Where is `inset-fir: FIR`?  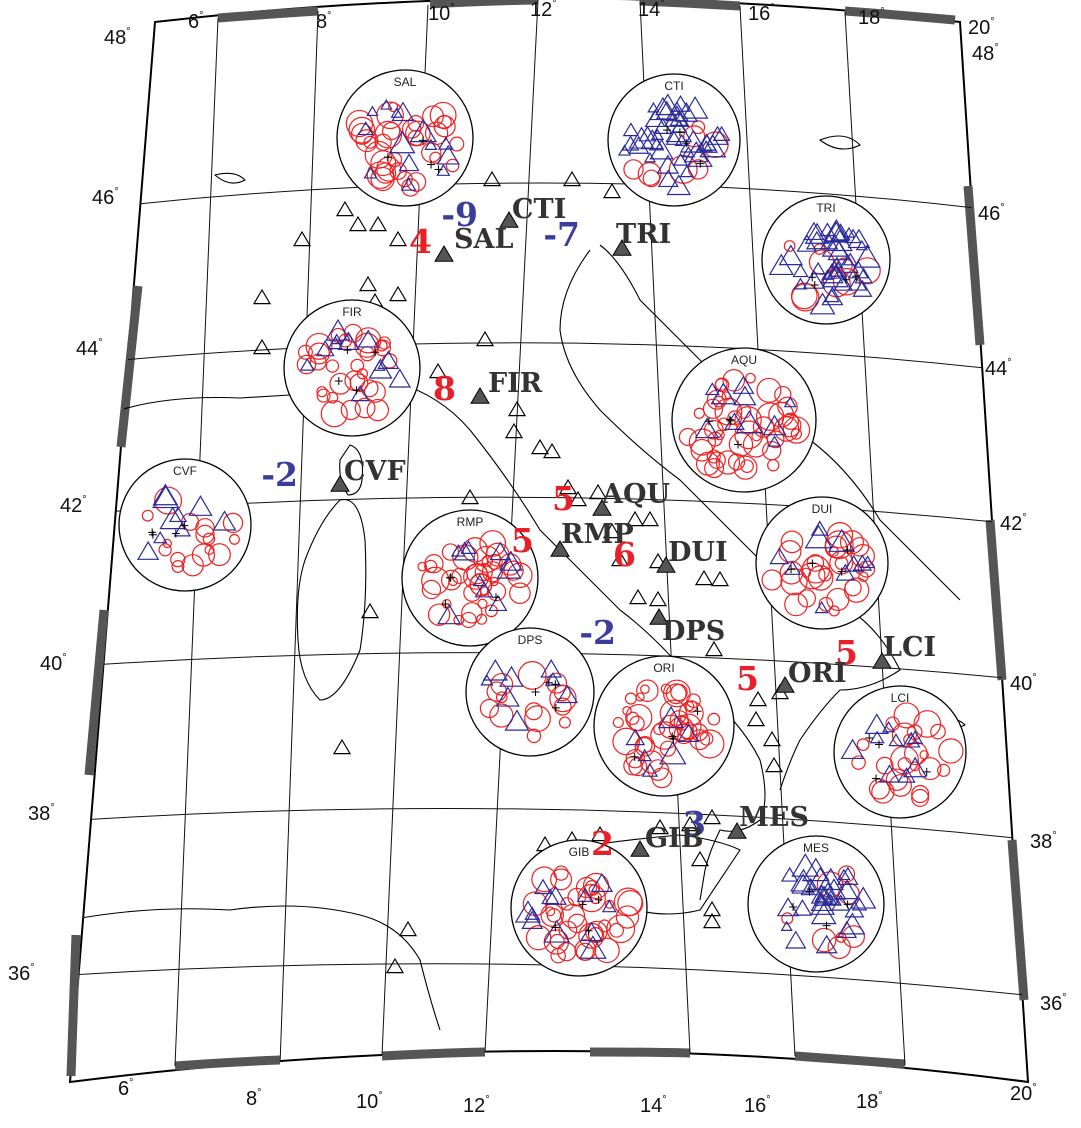
inset-fir: FIR is located at coordinates (352, 368).